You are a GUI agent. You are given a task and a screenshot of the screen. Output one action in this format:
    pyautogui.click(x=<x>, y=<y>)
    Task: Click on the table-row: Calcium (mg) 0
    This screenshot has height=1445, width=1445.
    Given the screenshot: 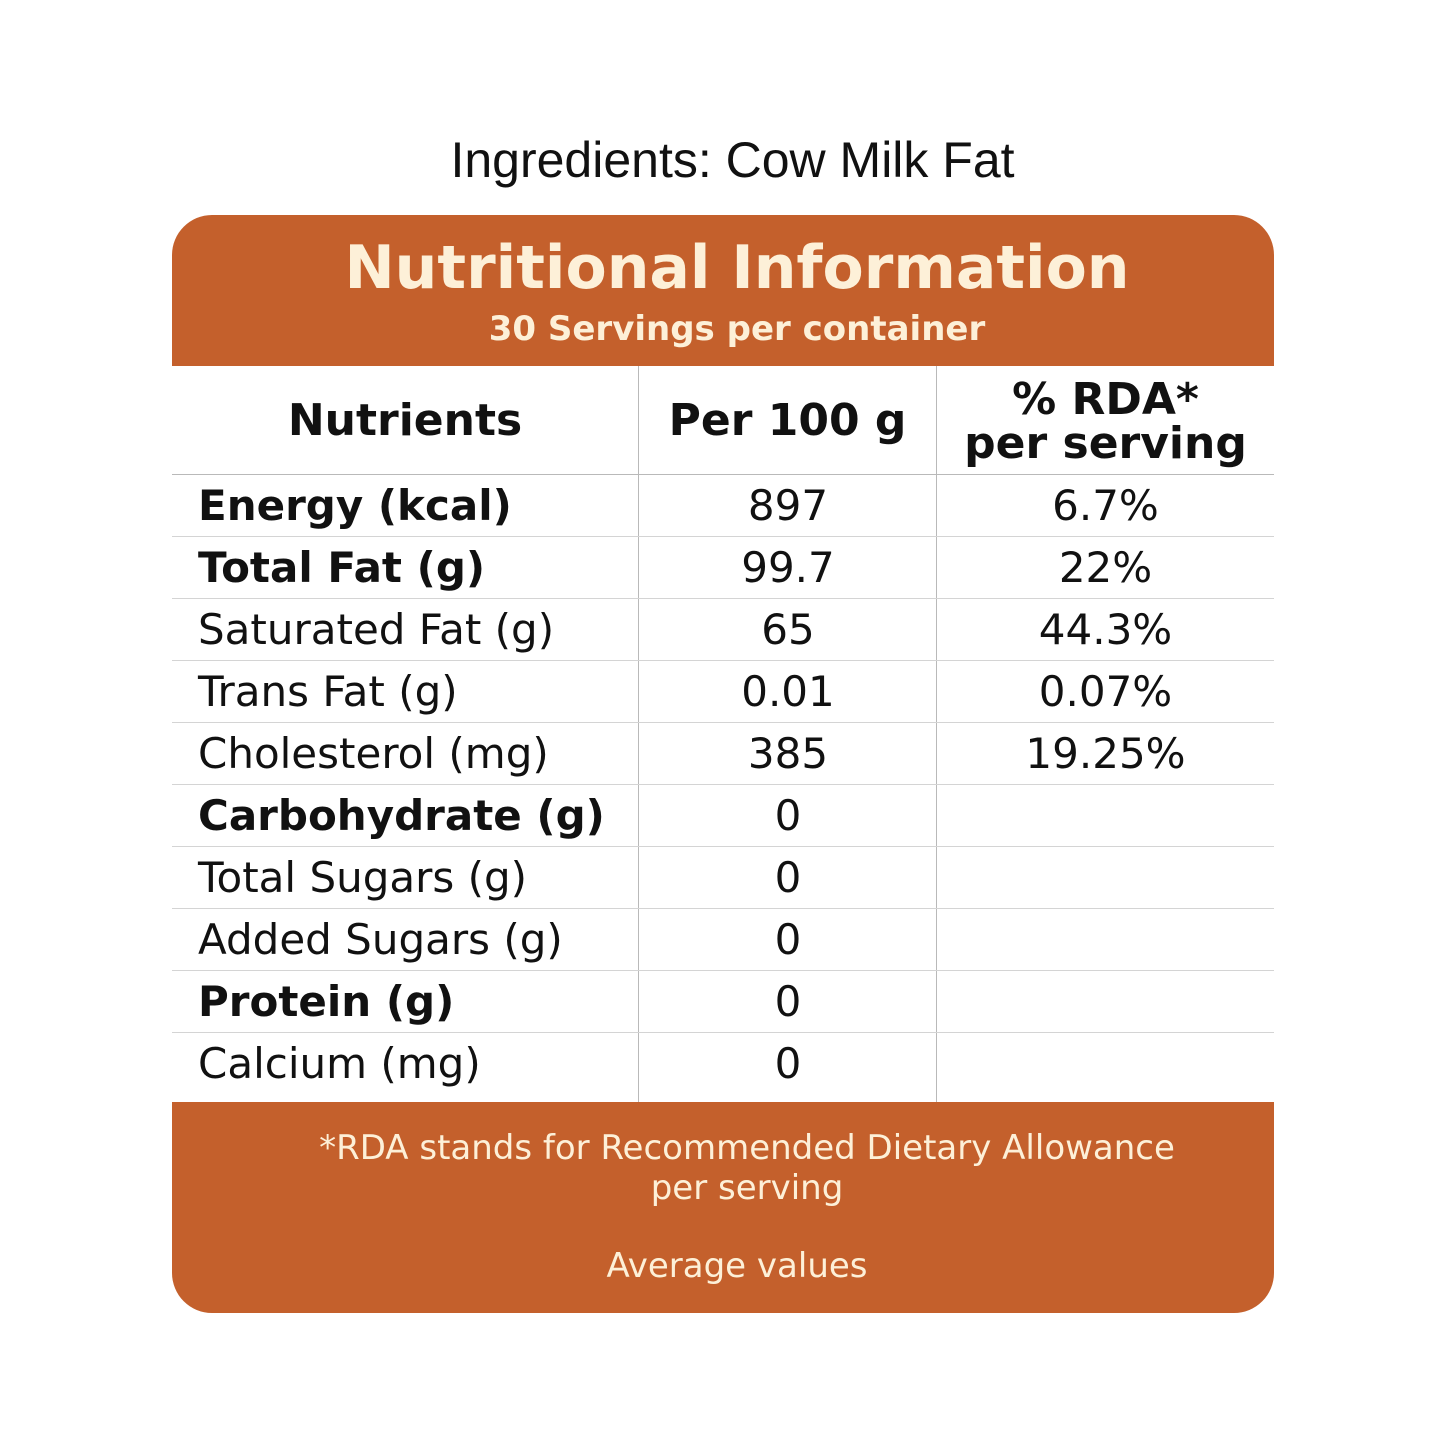 What is the action you would take?
    pyautogui.click(x=723, y=1064)
    